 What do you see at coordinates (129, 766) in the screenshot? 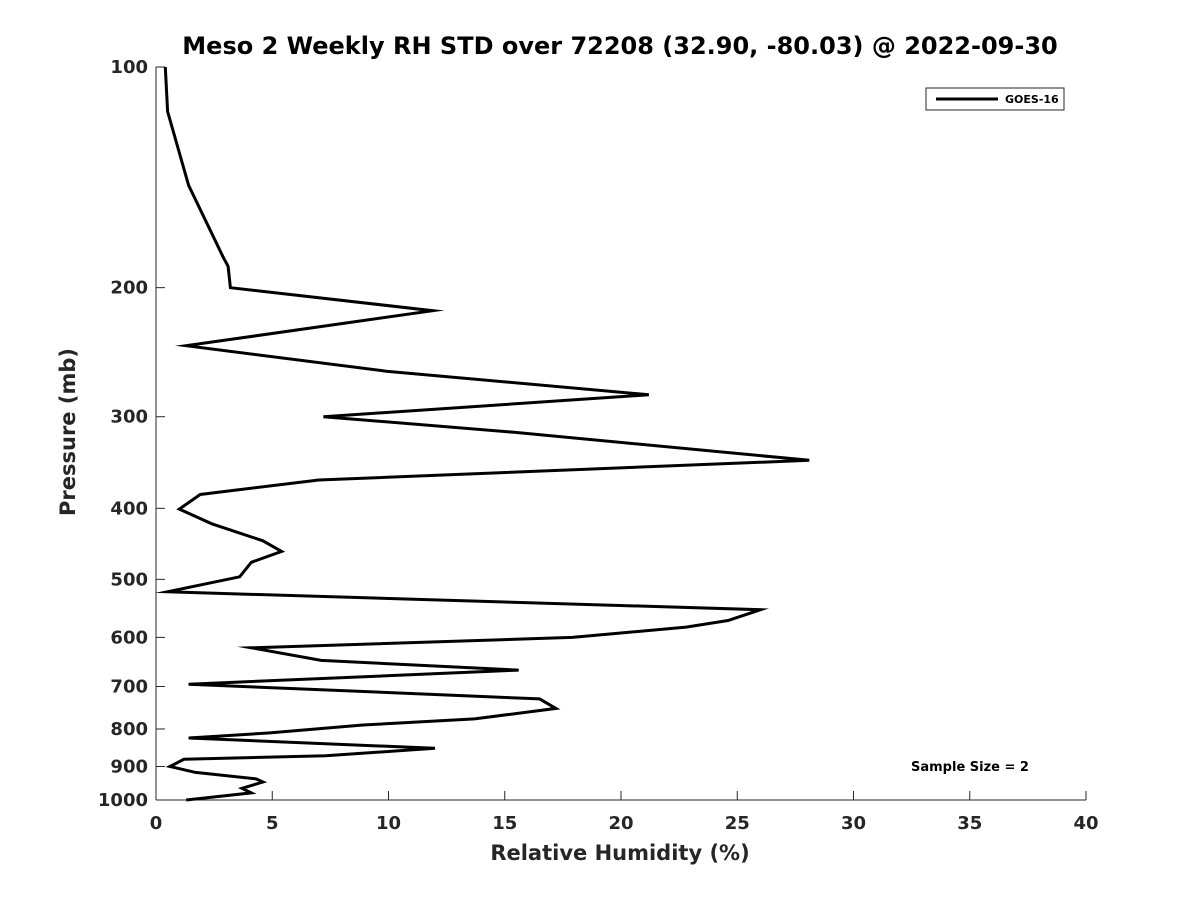
I see `y-tick-label: 900` at bounding box center [129, 766].